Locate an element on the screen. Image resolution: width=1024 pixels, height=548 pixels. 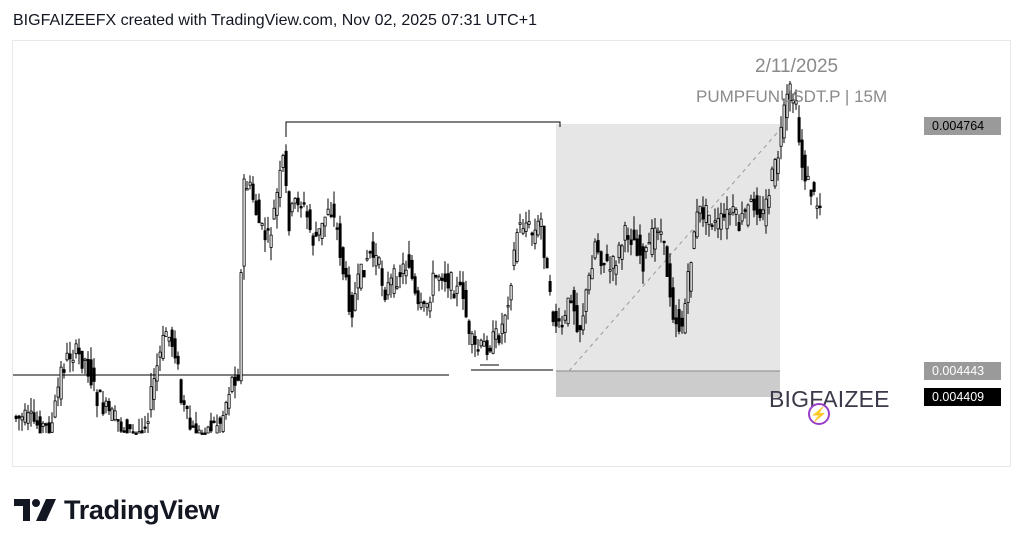
tradingview-logo: TradingView is located at coordinates (117, 510).